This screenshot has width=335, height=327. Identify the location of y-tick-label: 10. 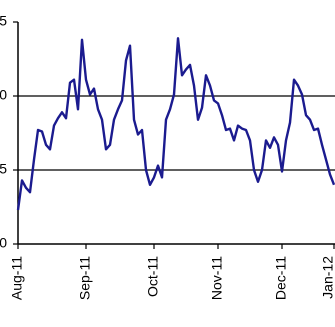
(3, 95).